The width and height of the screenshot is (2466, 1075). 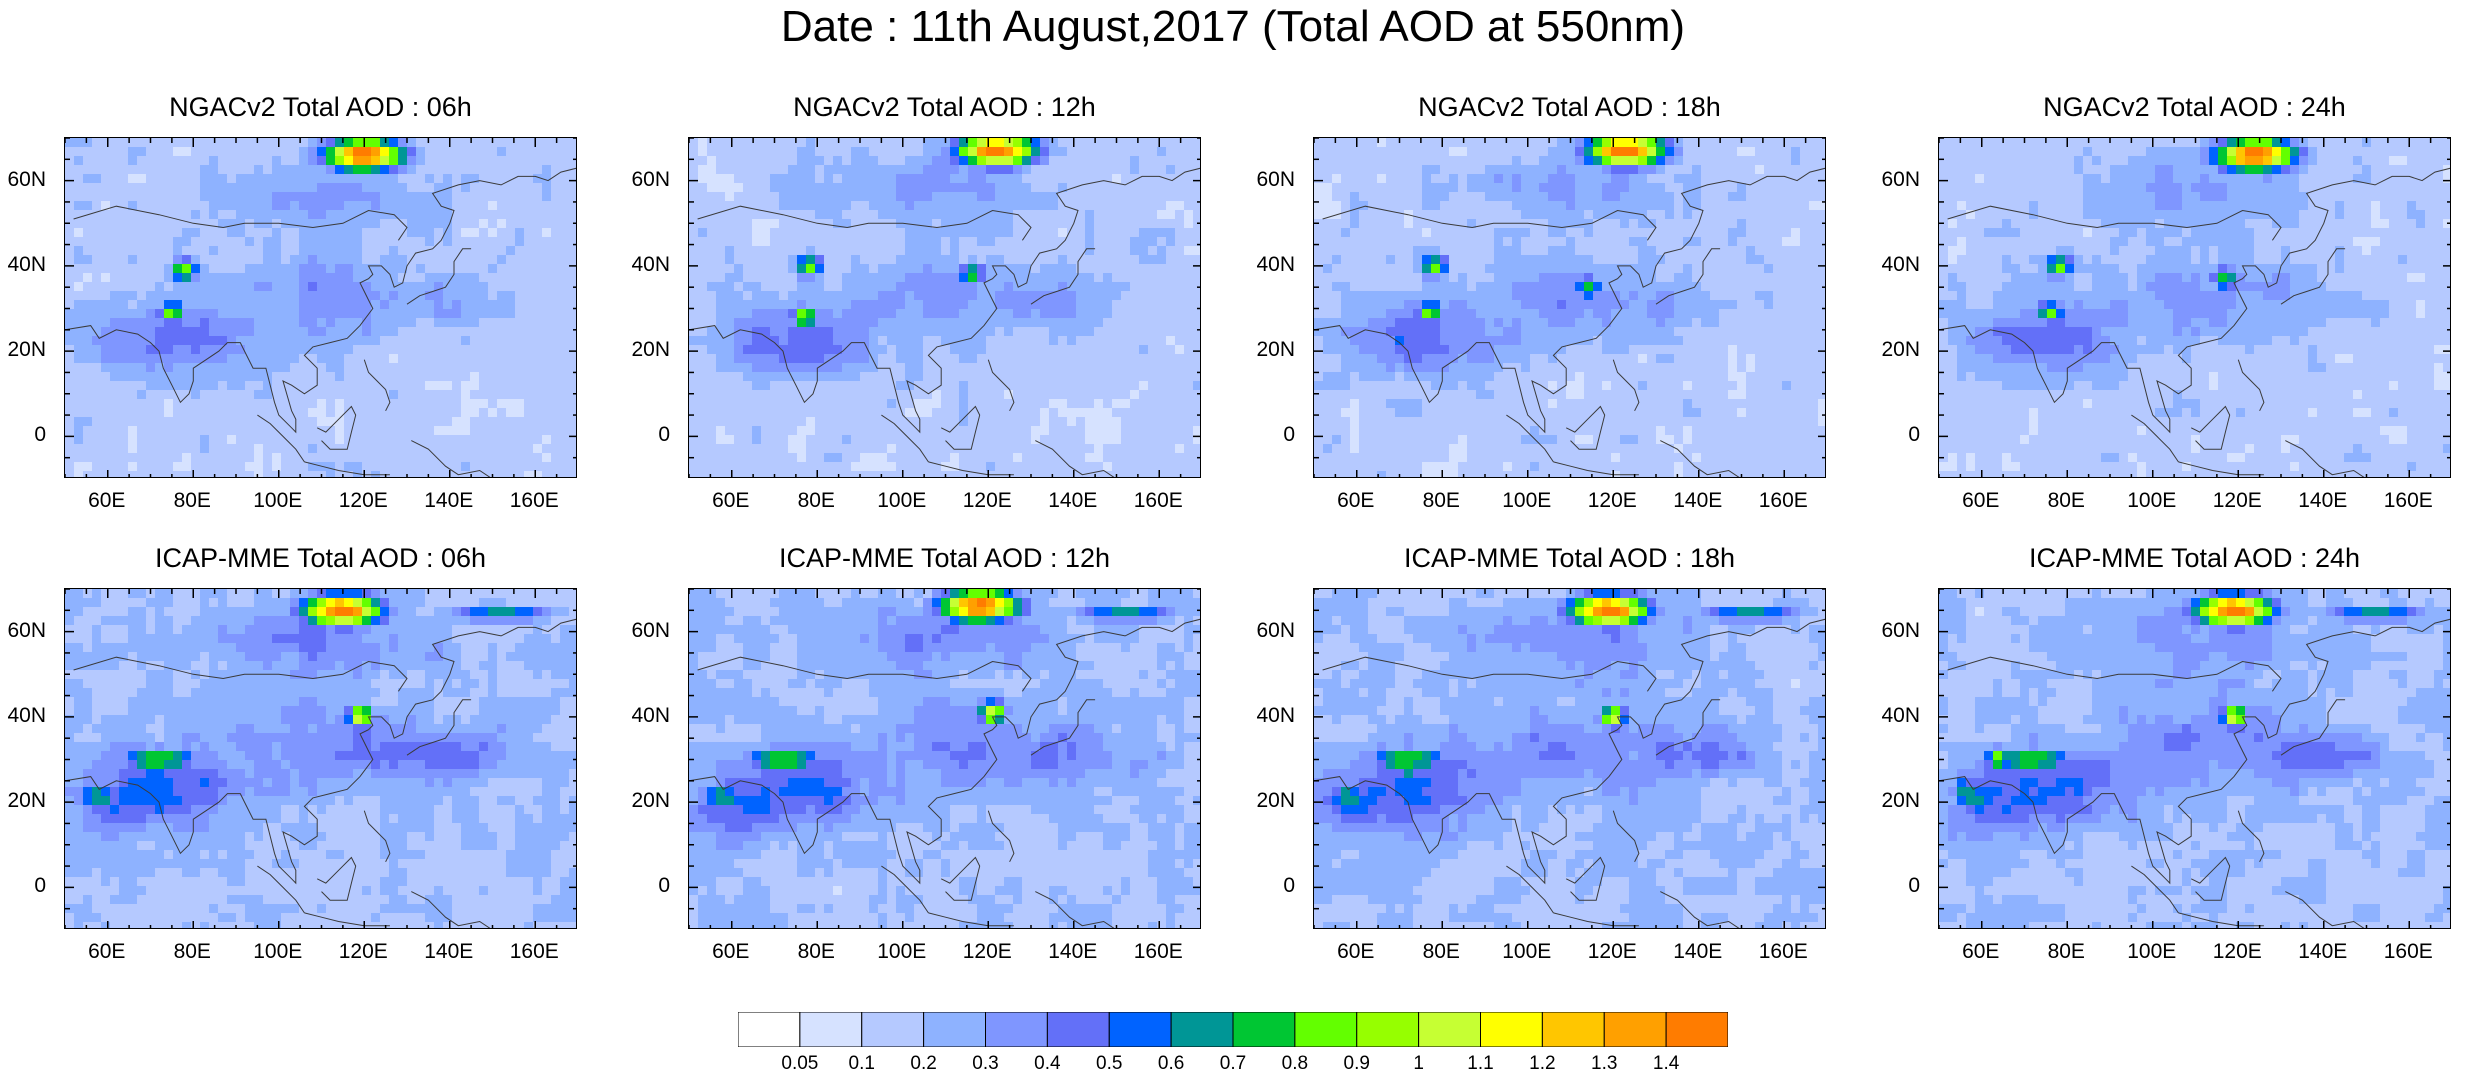 I want to click on colorbar-label: 0.9, so click(x=1357, y=1064).